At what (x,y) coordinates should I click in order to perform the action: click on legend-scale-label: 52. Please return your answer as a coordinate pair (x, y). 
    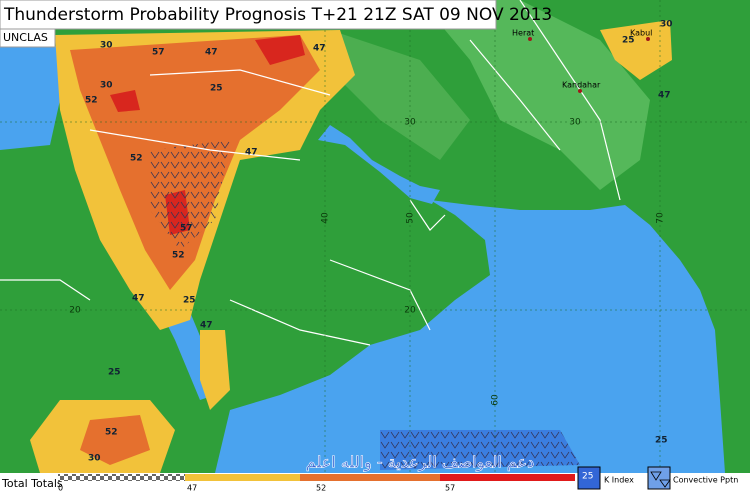
    Looking at the image, I should click on (321, 488).